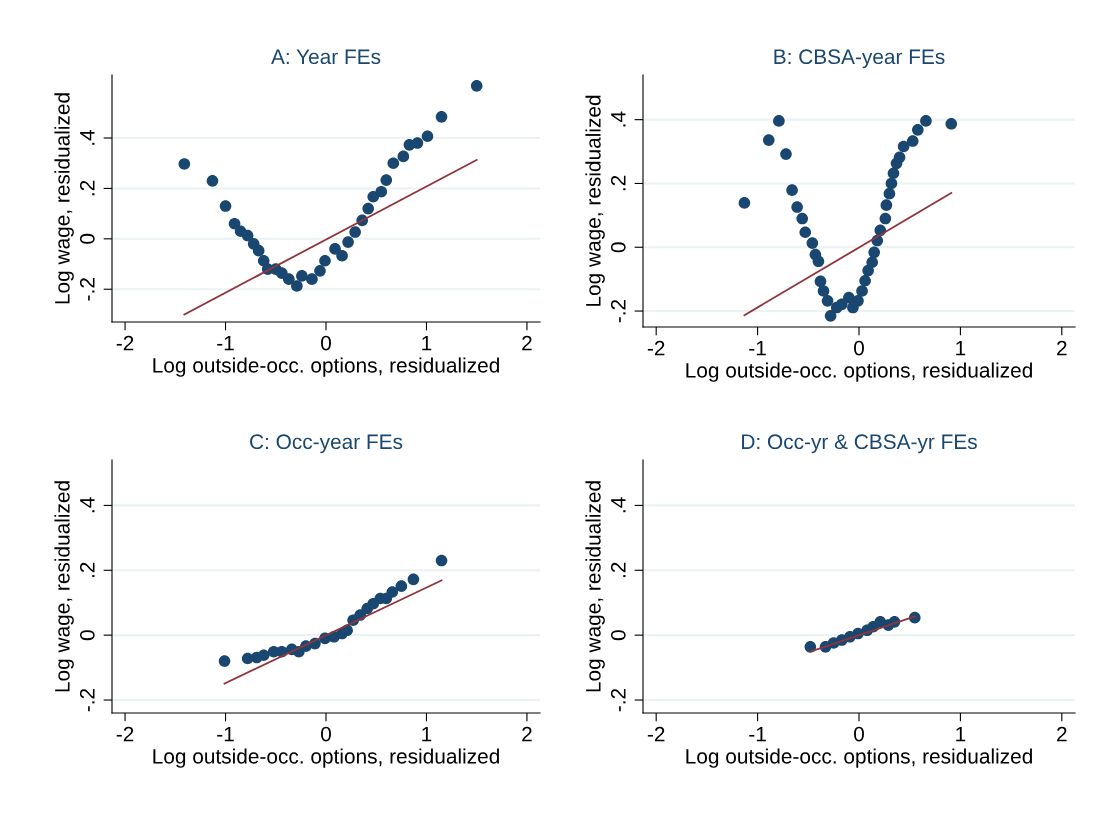 The image size is (1103, 817). I want to click on chart-title: C: Occ-year FEs, so click(326, 444).